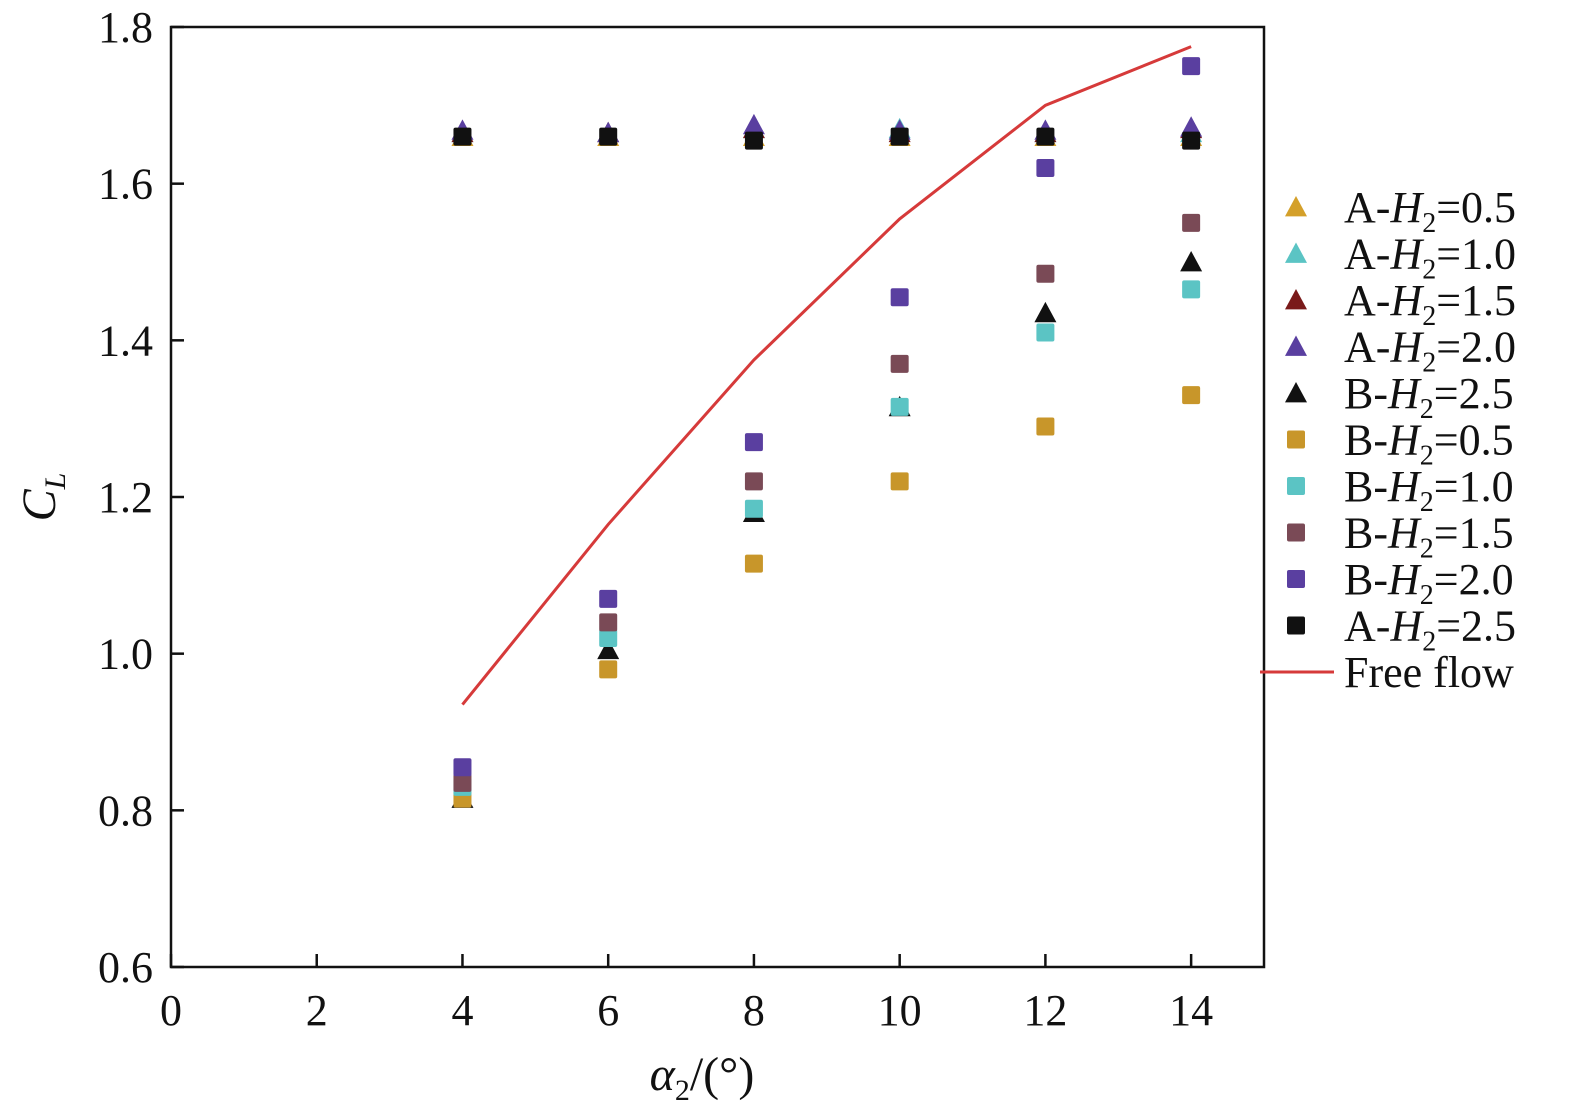 This screenshot has width=1575, height=1112. What do you see at coordinates (754, 1010) in the screenshot?
I see `x-tick-label-8: 8` at bounding box center [754, 1010].